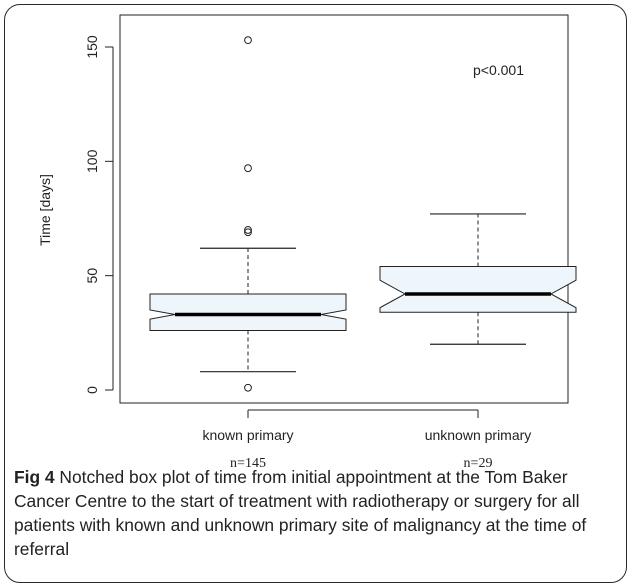  Describe the element at coordinates (92, 276) in the screenshot. I see `y-tick-label: 50` at that location.